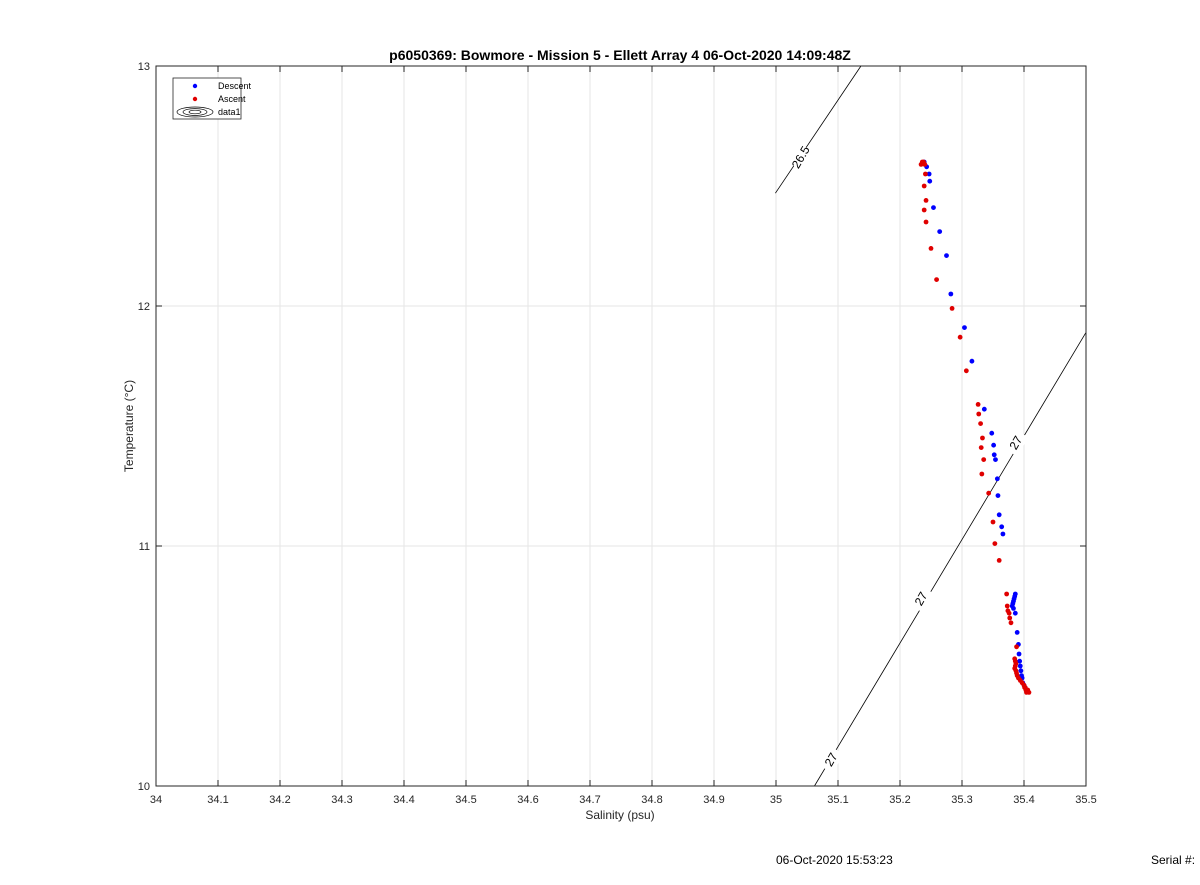 This screenshot has height=885, width=1200. Describe the element at coordinates (144, 307) in the screenshot. I see `y-tick-label: 12` at that location.